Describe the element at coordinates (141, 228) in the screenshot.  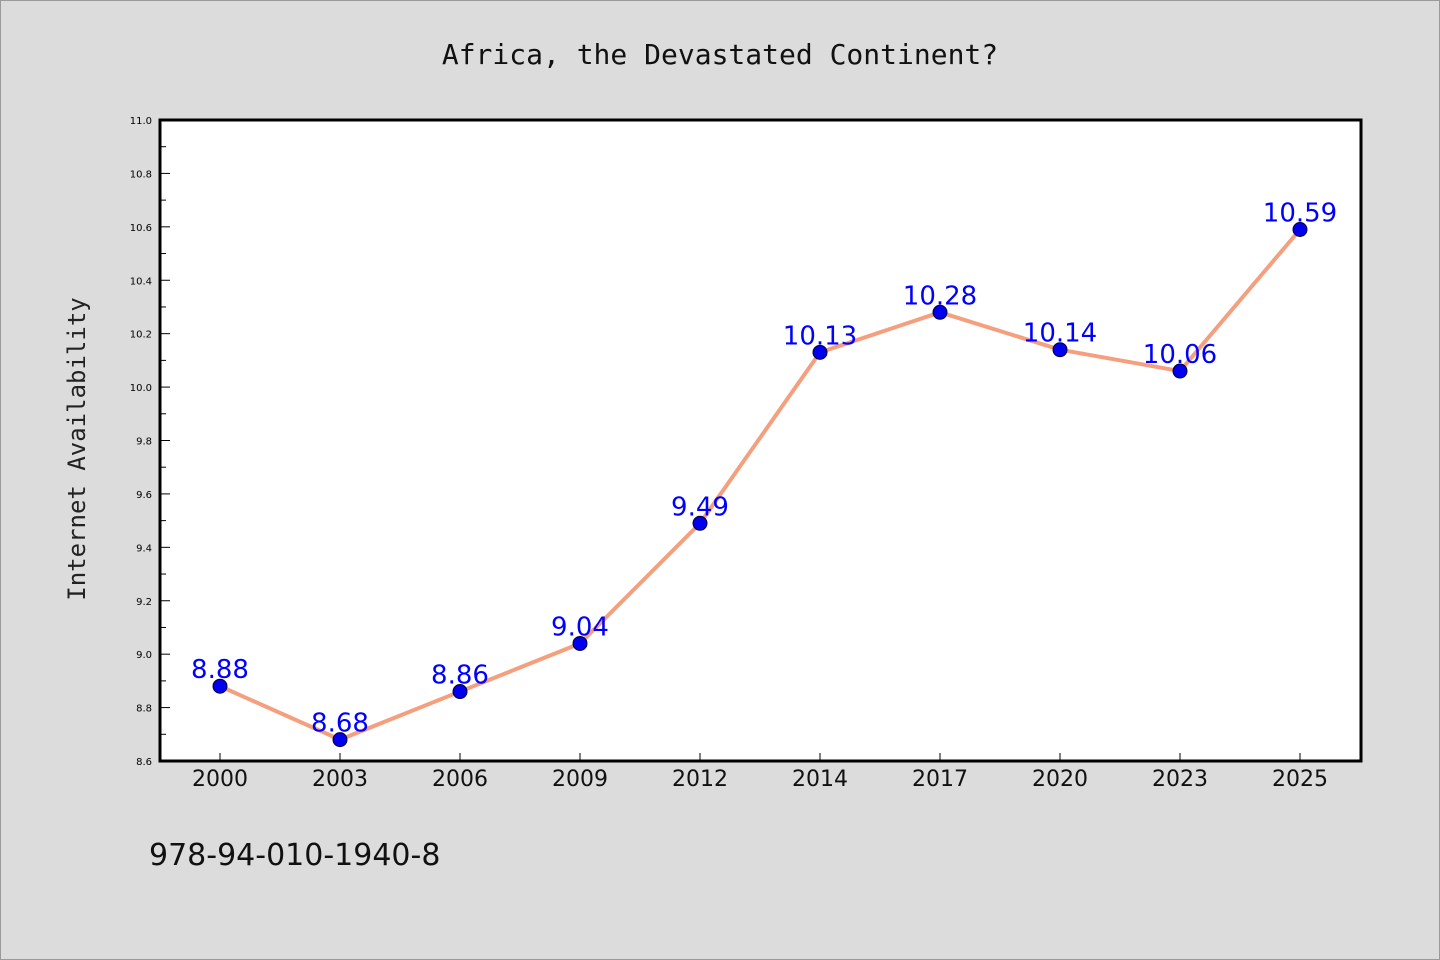
I see `y-tick-label: 10.6` at that location.